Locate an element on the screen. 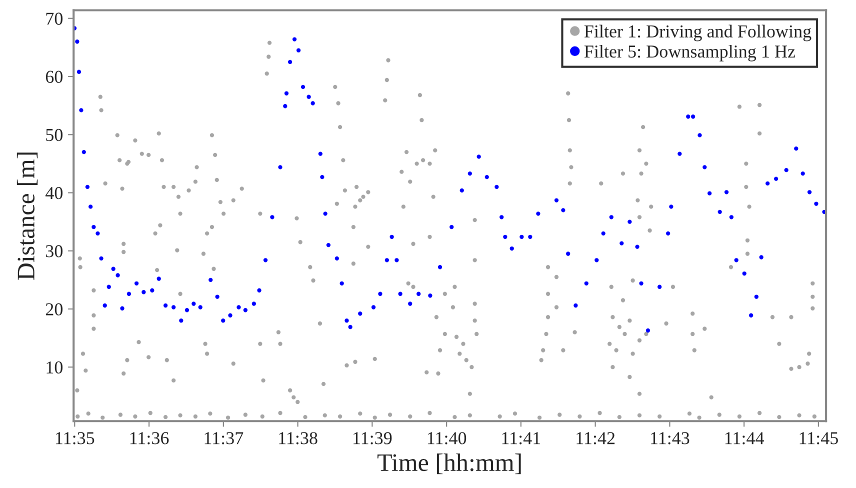 This screenshot has width=856, height=488. y-tick-label: 10 is located at coordinates (54, 367).